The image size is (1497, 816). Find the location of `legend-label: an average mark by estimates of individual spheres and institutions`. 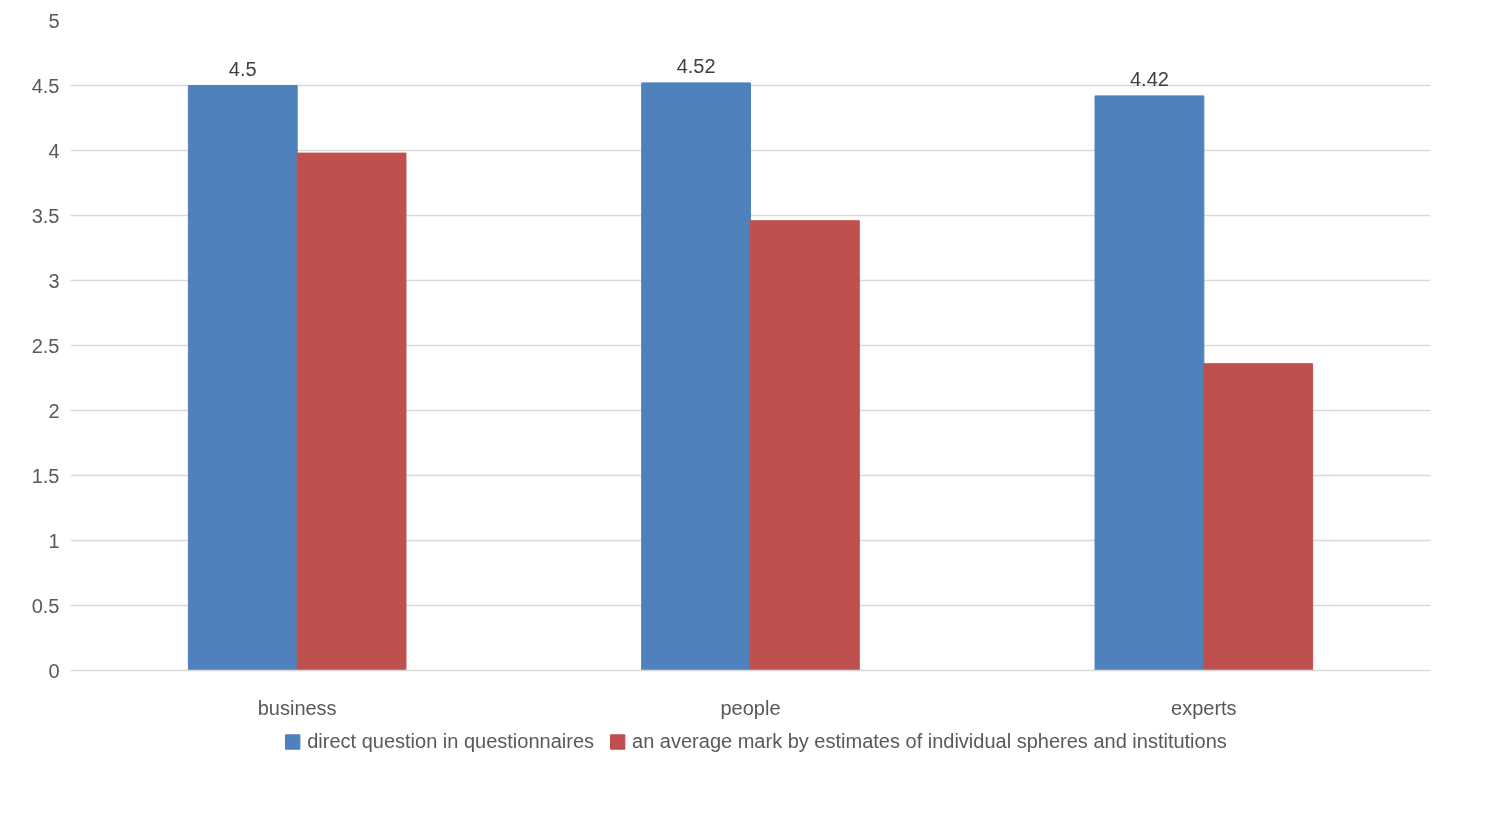

legend-label: an average mark by estimates of individual spheres and institutions is located at coordinates (929, 741).